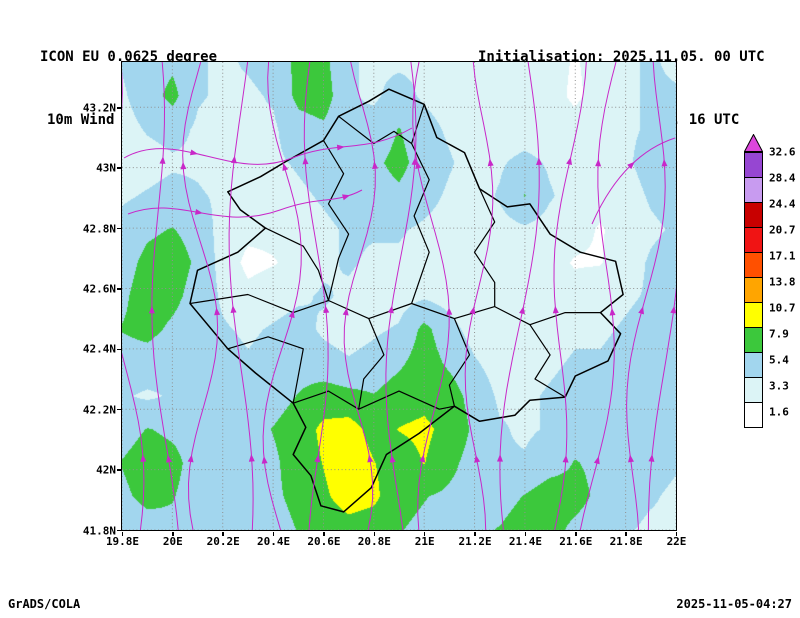 The image size is (800, 618). Describe the element at coordinates (782, 282) in the screenshot. I see `colorbar-level-label: 13.8` at that location.